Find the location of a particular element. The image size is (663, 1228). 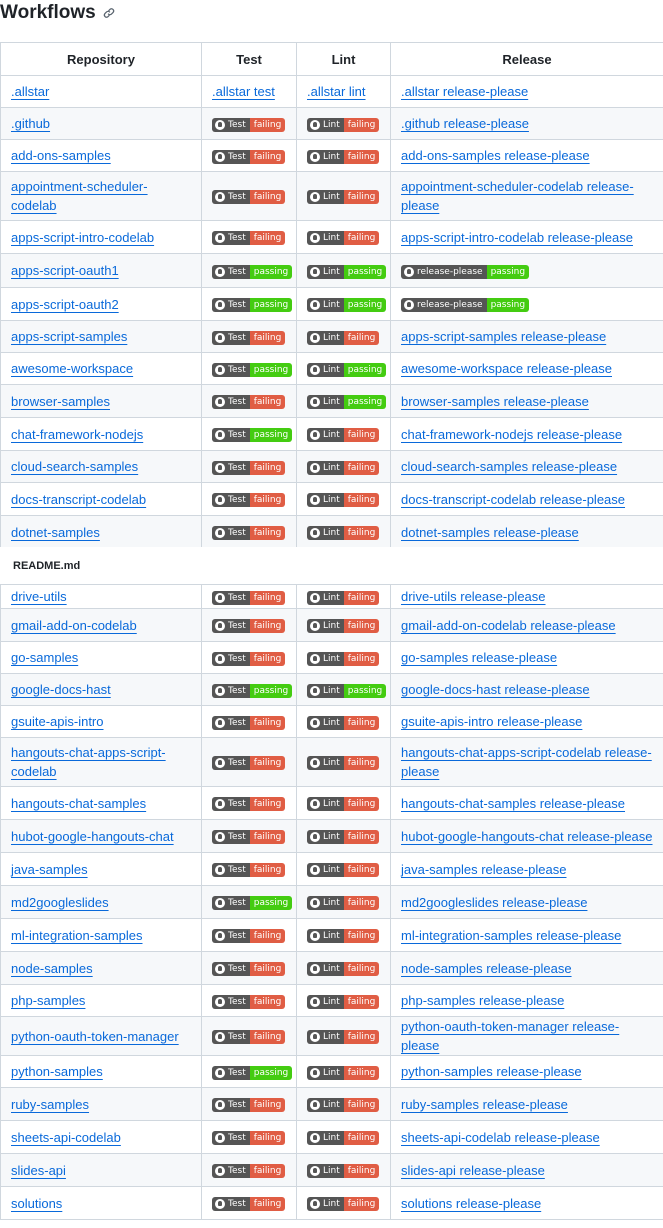

release-link: apps-script-intro-codelab release-please is located at coordinates (517, 237).